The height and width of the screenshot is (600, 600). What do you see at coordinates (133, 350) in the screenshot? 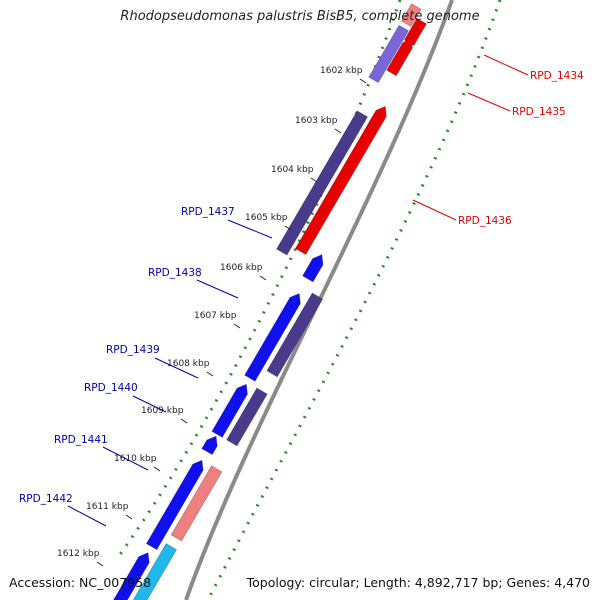
I see `gene-label-rpd-1439: RPD_1439` at bounding box center [133, 350].